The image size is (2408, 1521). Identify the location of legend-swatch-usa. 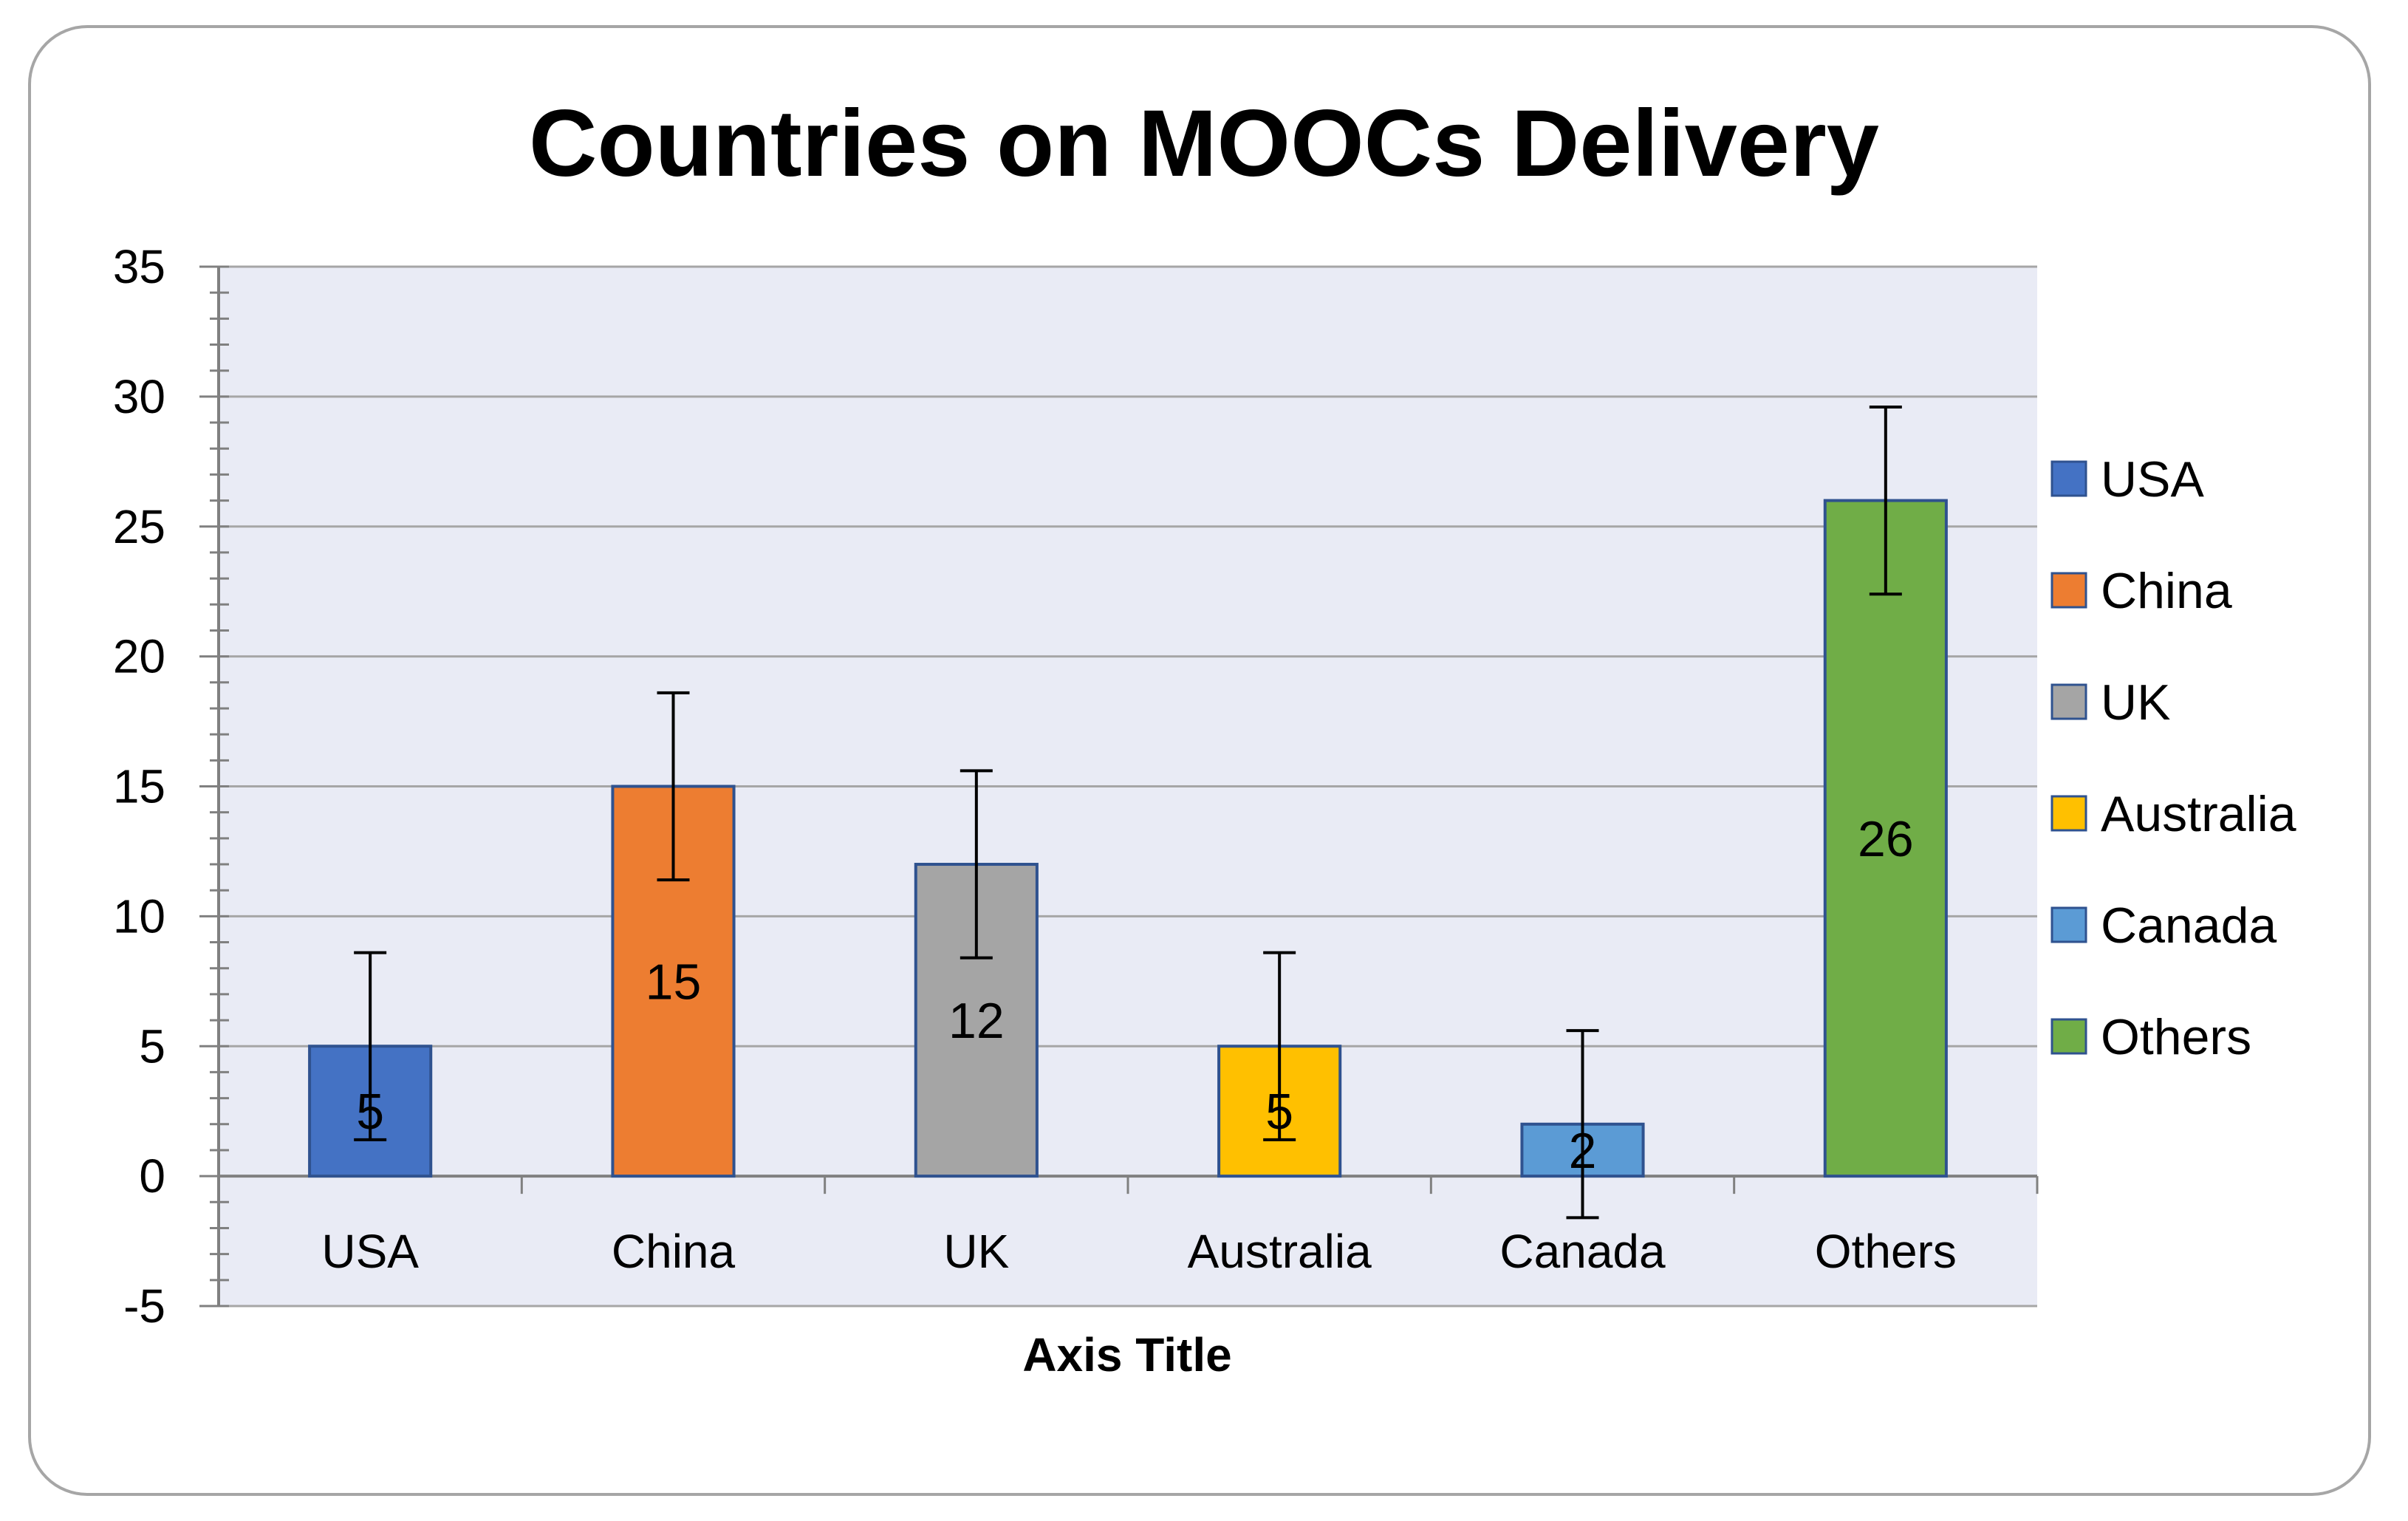
(2068, 478).